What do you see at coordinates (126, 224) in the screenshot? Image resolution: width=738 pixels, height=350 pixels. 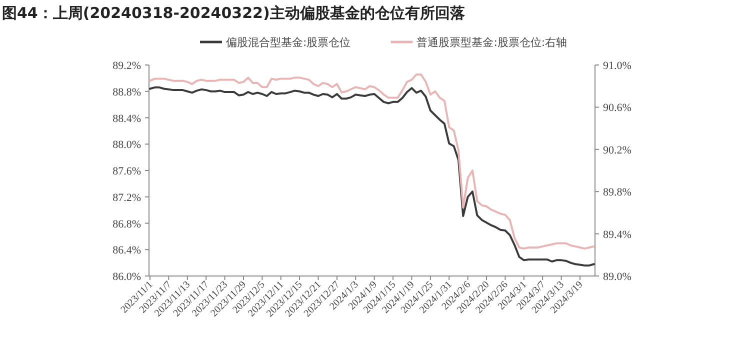 I see `y-tick-label: 86.8%` at bounding box center [126, 224].